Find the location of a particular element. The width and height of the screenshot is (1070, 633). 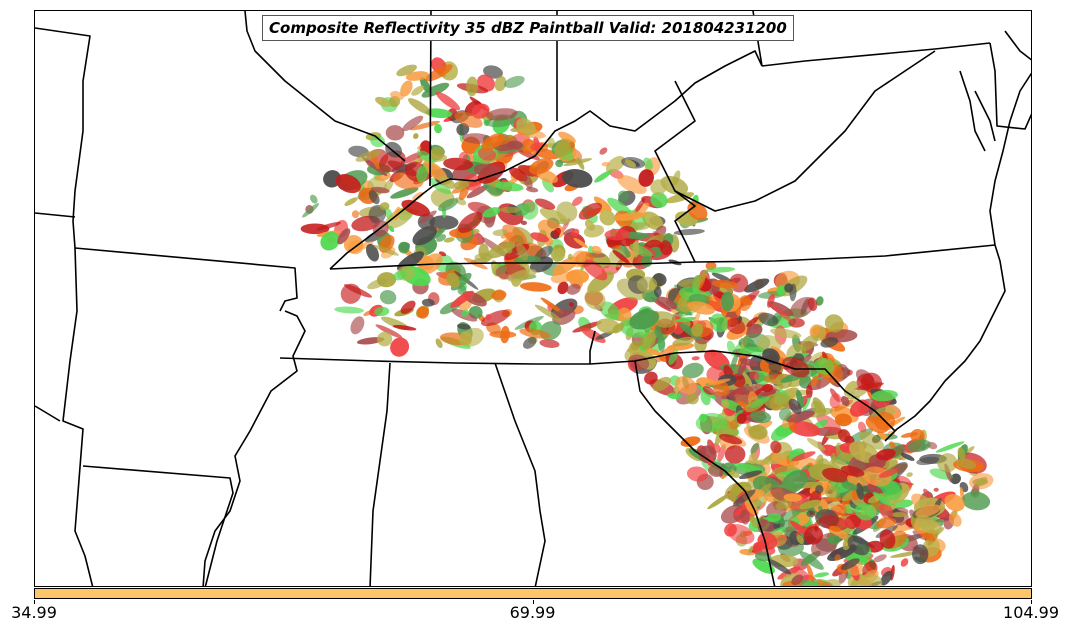

colorbar-tick is located at coordinates (533, 602).